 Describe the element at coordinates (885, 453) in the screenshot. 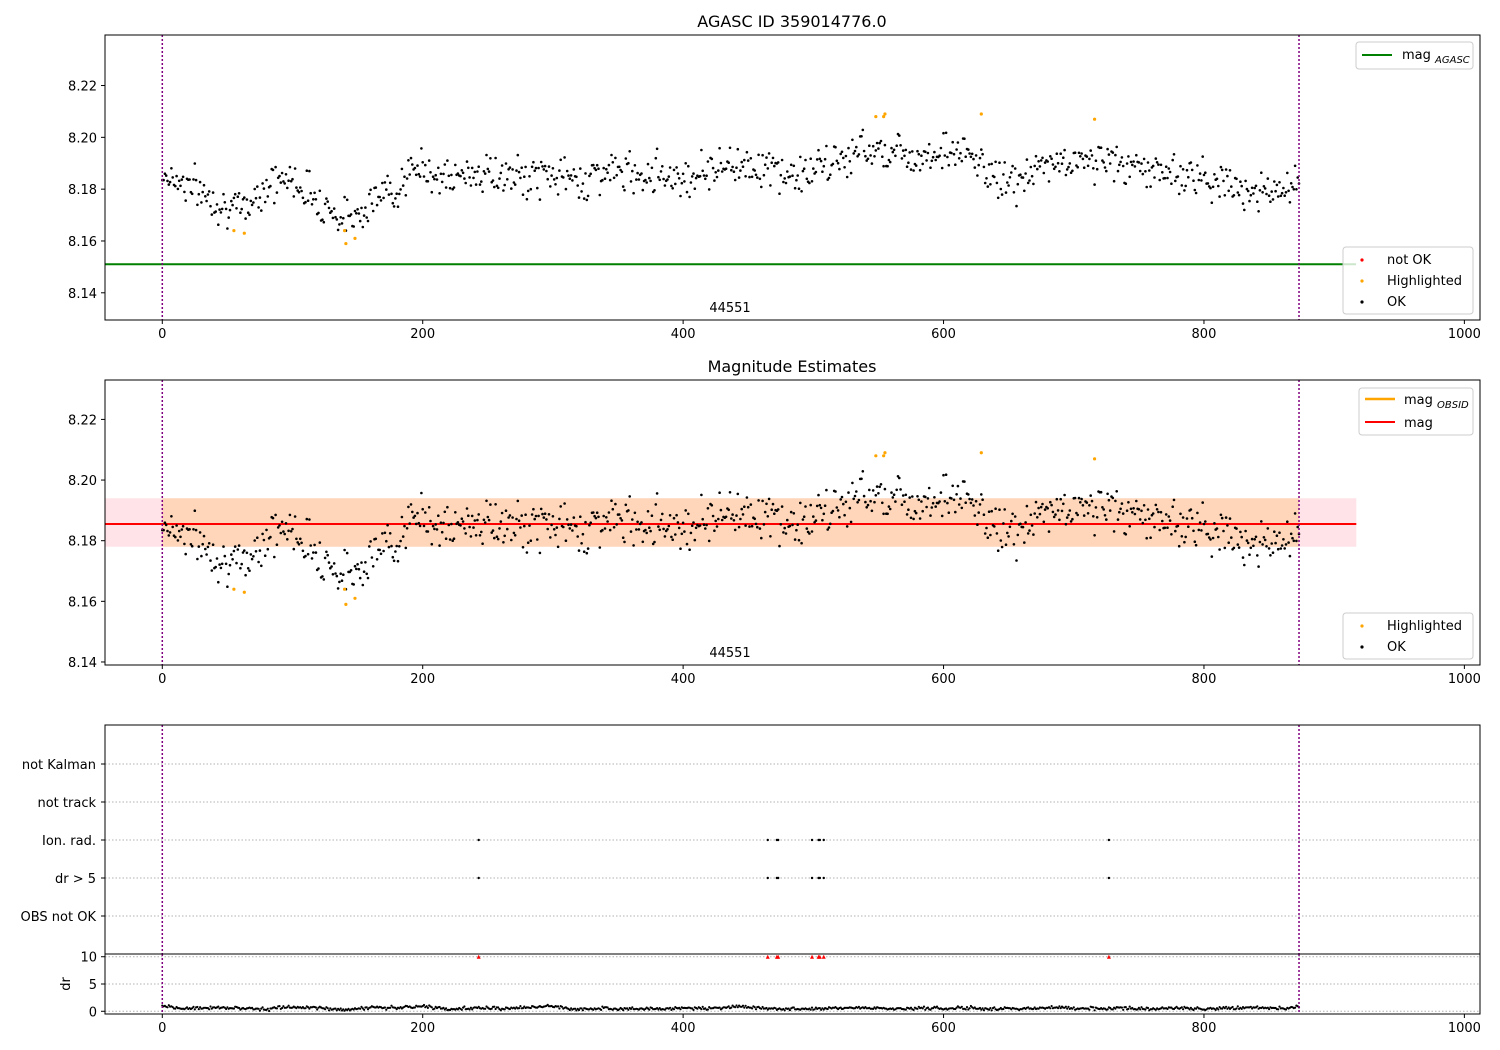

I see `p1-highlighted-point` at that location.